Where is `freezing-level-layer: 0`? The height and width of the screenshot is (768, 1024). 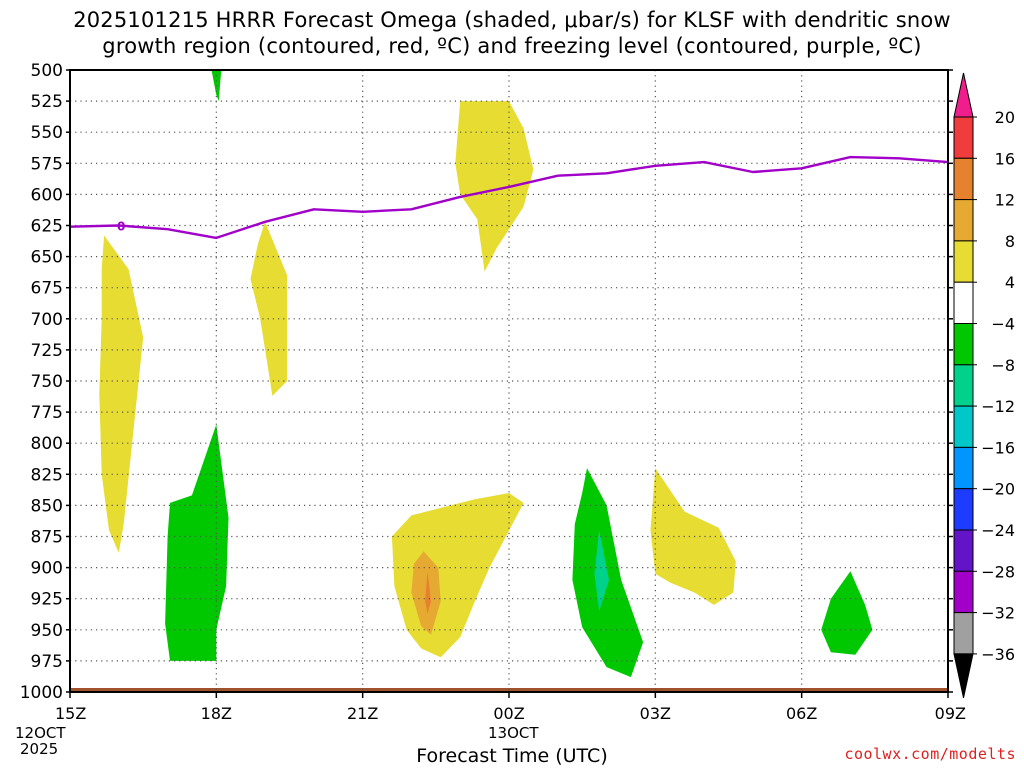 freezing-level-layer: 0 is located at coordinates (509, 197).